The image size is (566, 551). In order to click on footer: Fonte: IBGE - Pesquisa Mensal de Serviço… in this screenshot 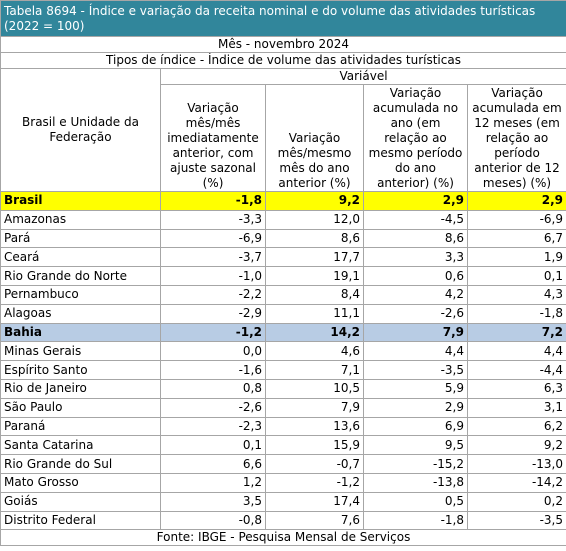, I will do `click(283, 538)`.